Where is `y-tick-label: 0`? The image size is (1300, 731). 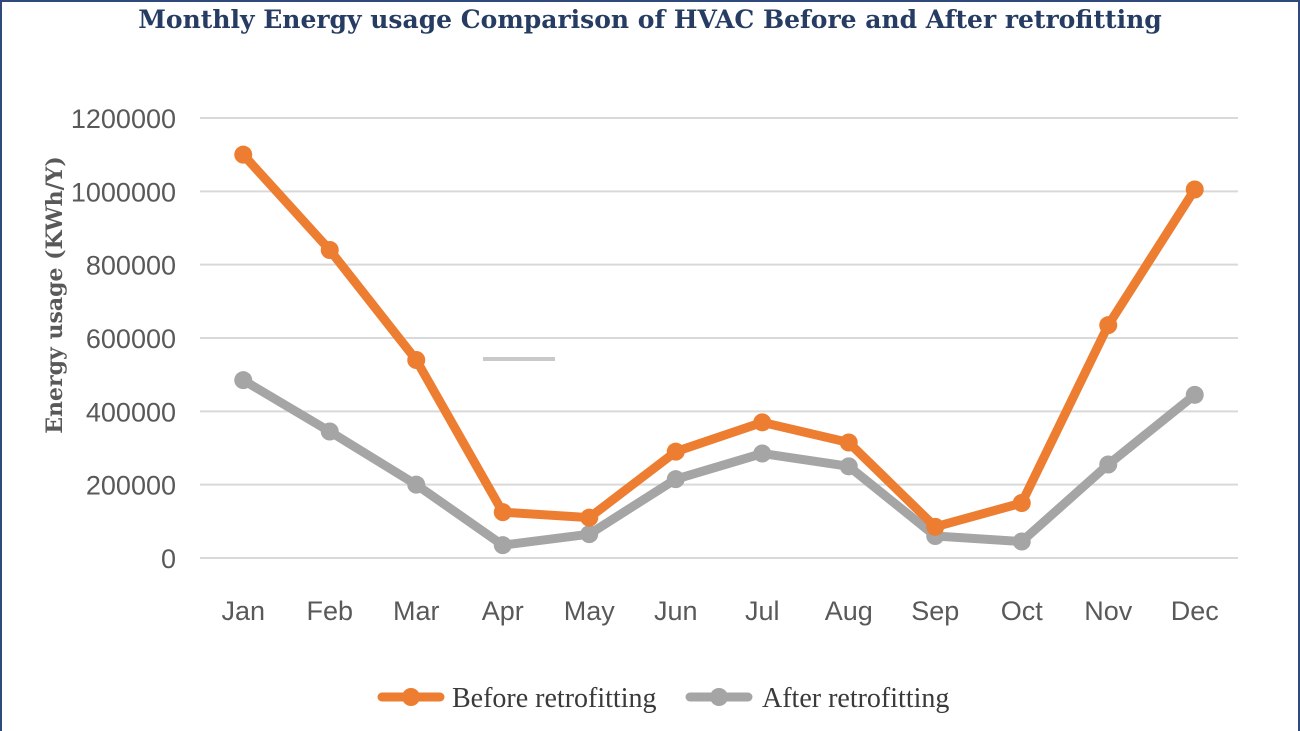
y-tick-label: 0 is located at coordinates (168, 559).